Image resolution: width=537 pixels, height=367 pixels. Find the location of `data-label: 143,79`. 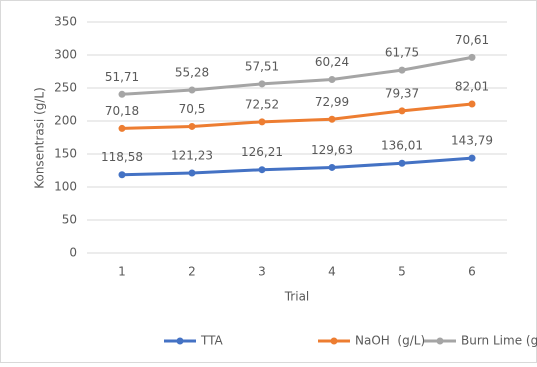

data-label: 143,79 is located at coordinates (472, 141).